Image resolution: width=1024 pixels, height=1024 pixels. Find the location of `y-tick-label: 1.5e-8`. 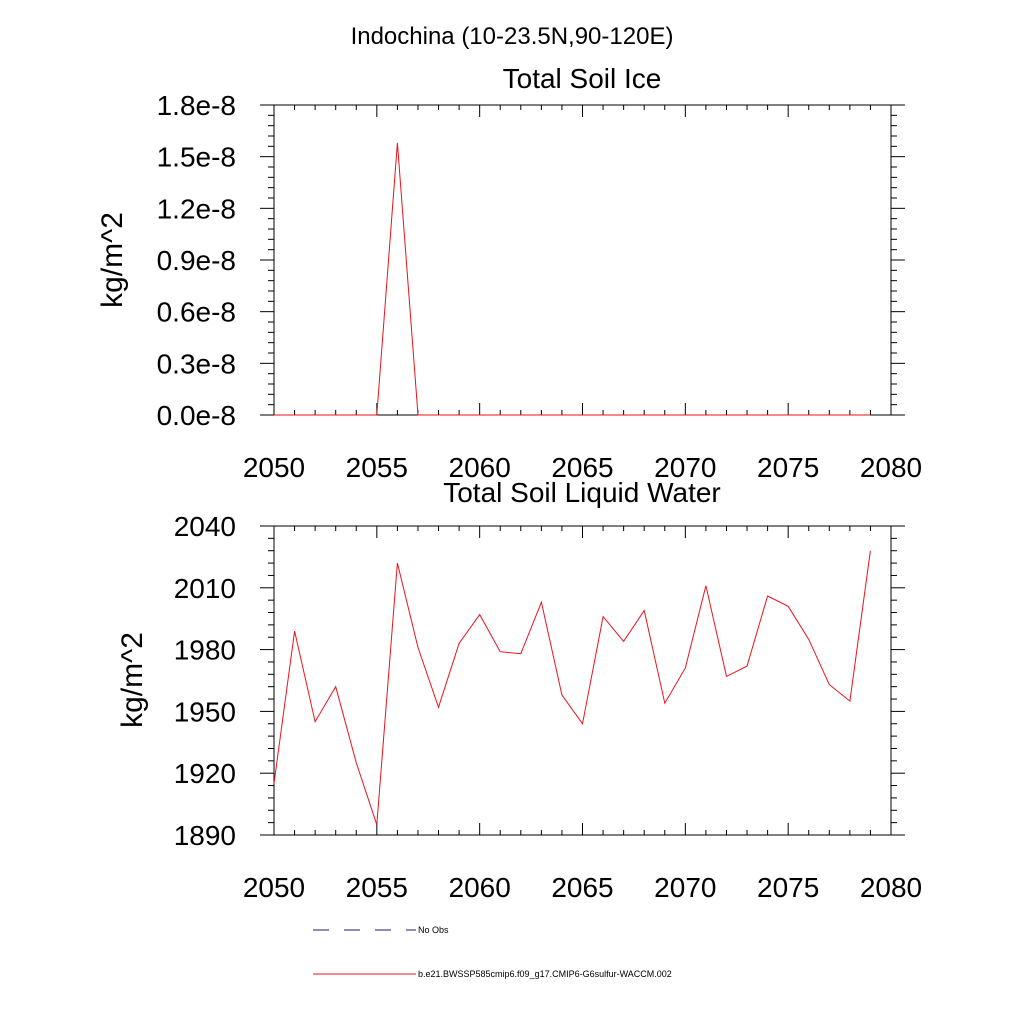

y-tick-label: 1.5e-8 is located at coordinates (196, 157).